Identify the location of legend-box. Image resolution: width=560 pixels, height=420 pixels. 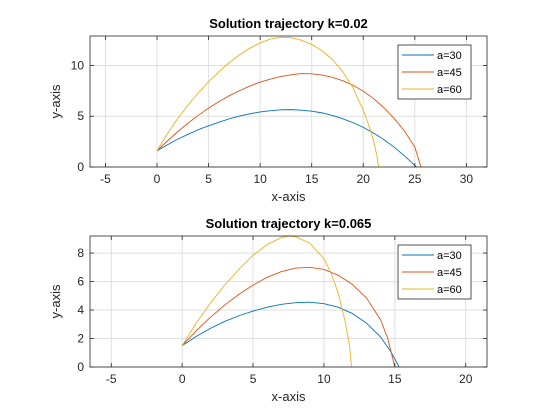
(434, 72).